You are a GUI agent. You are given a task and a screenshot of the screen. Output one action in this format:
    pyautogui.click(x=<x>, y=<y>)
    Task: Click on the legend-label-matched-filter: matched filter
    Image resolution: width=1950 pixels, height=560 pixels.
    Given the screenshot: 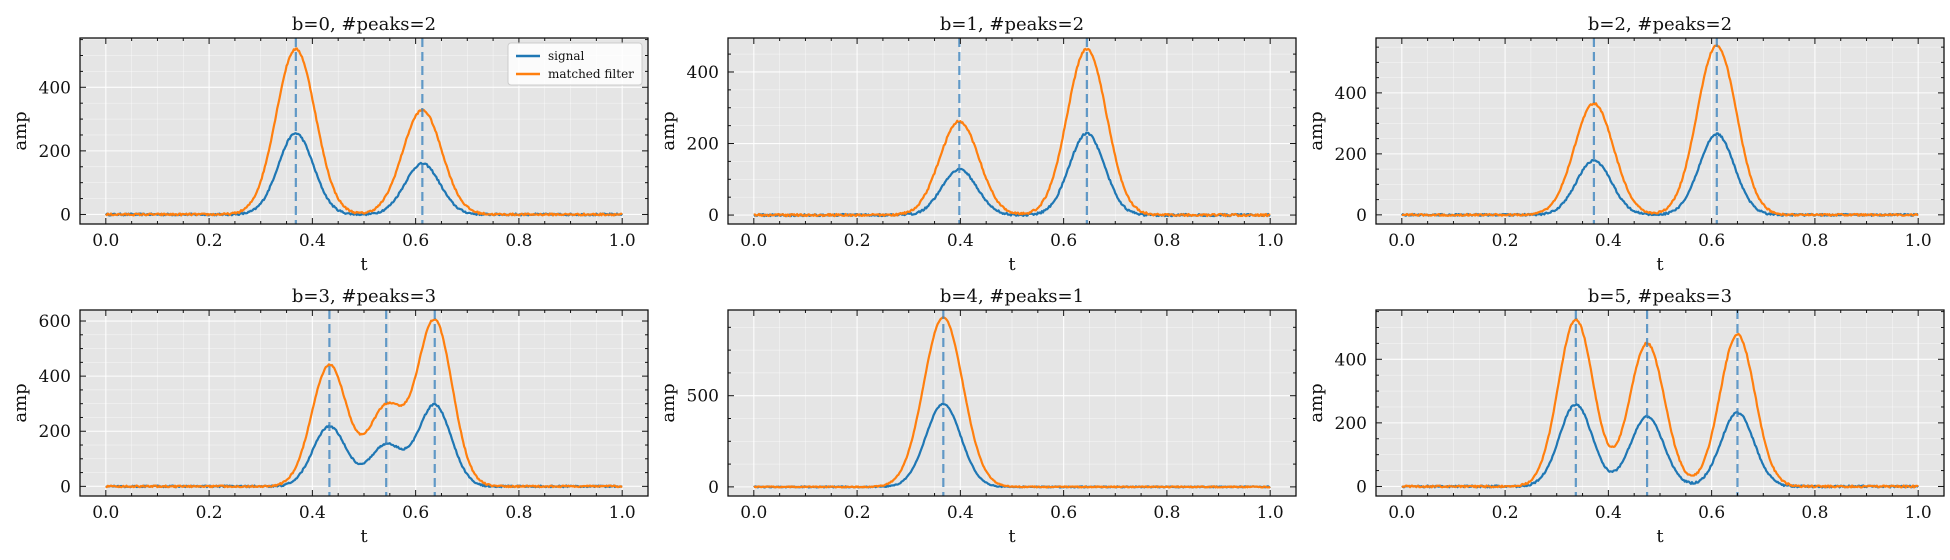 What is the action you would take?
    pyautogui.click(x=591, y=74)
    